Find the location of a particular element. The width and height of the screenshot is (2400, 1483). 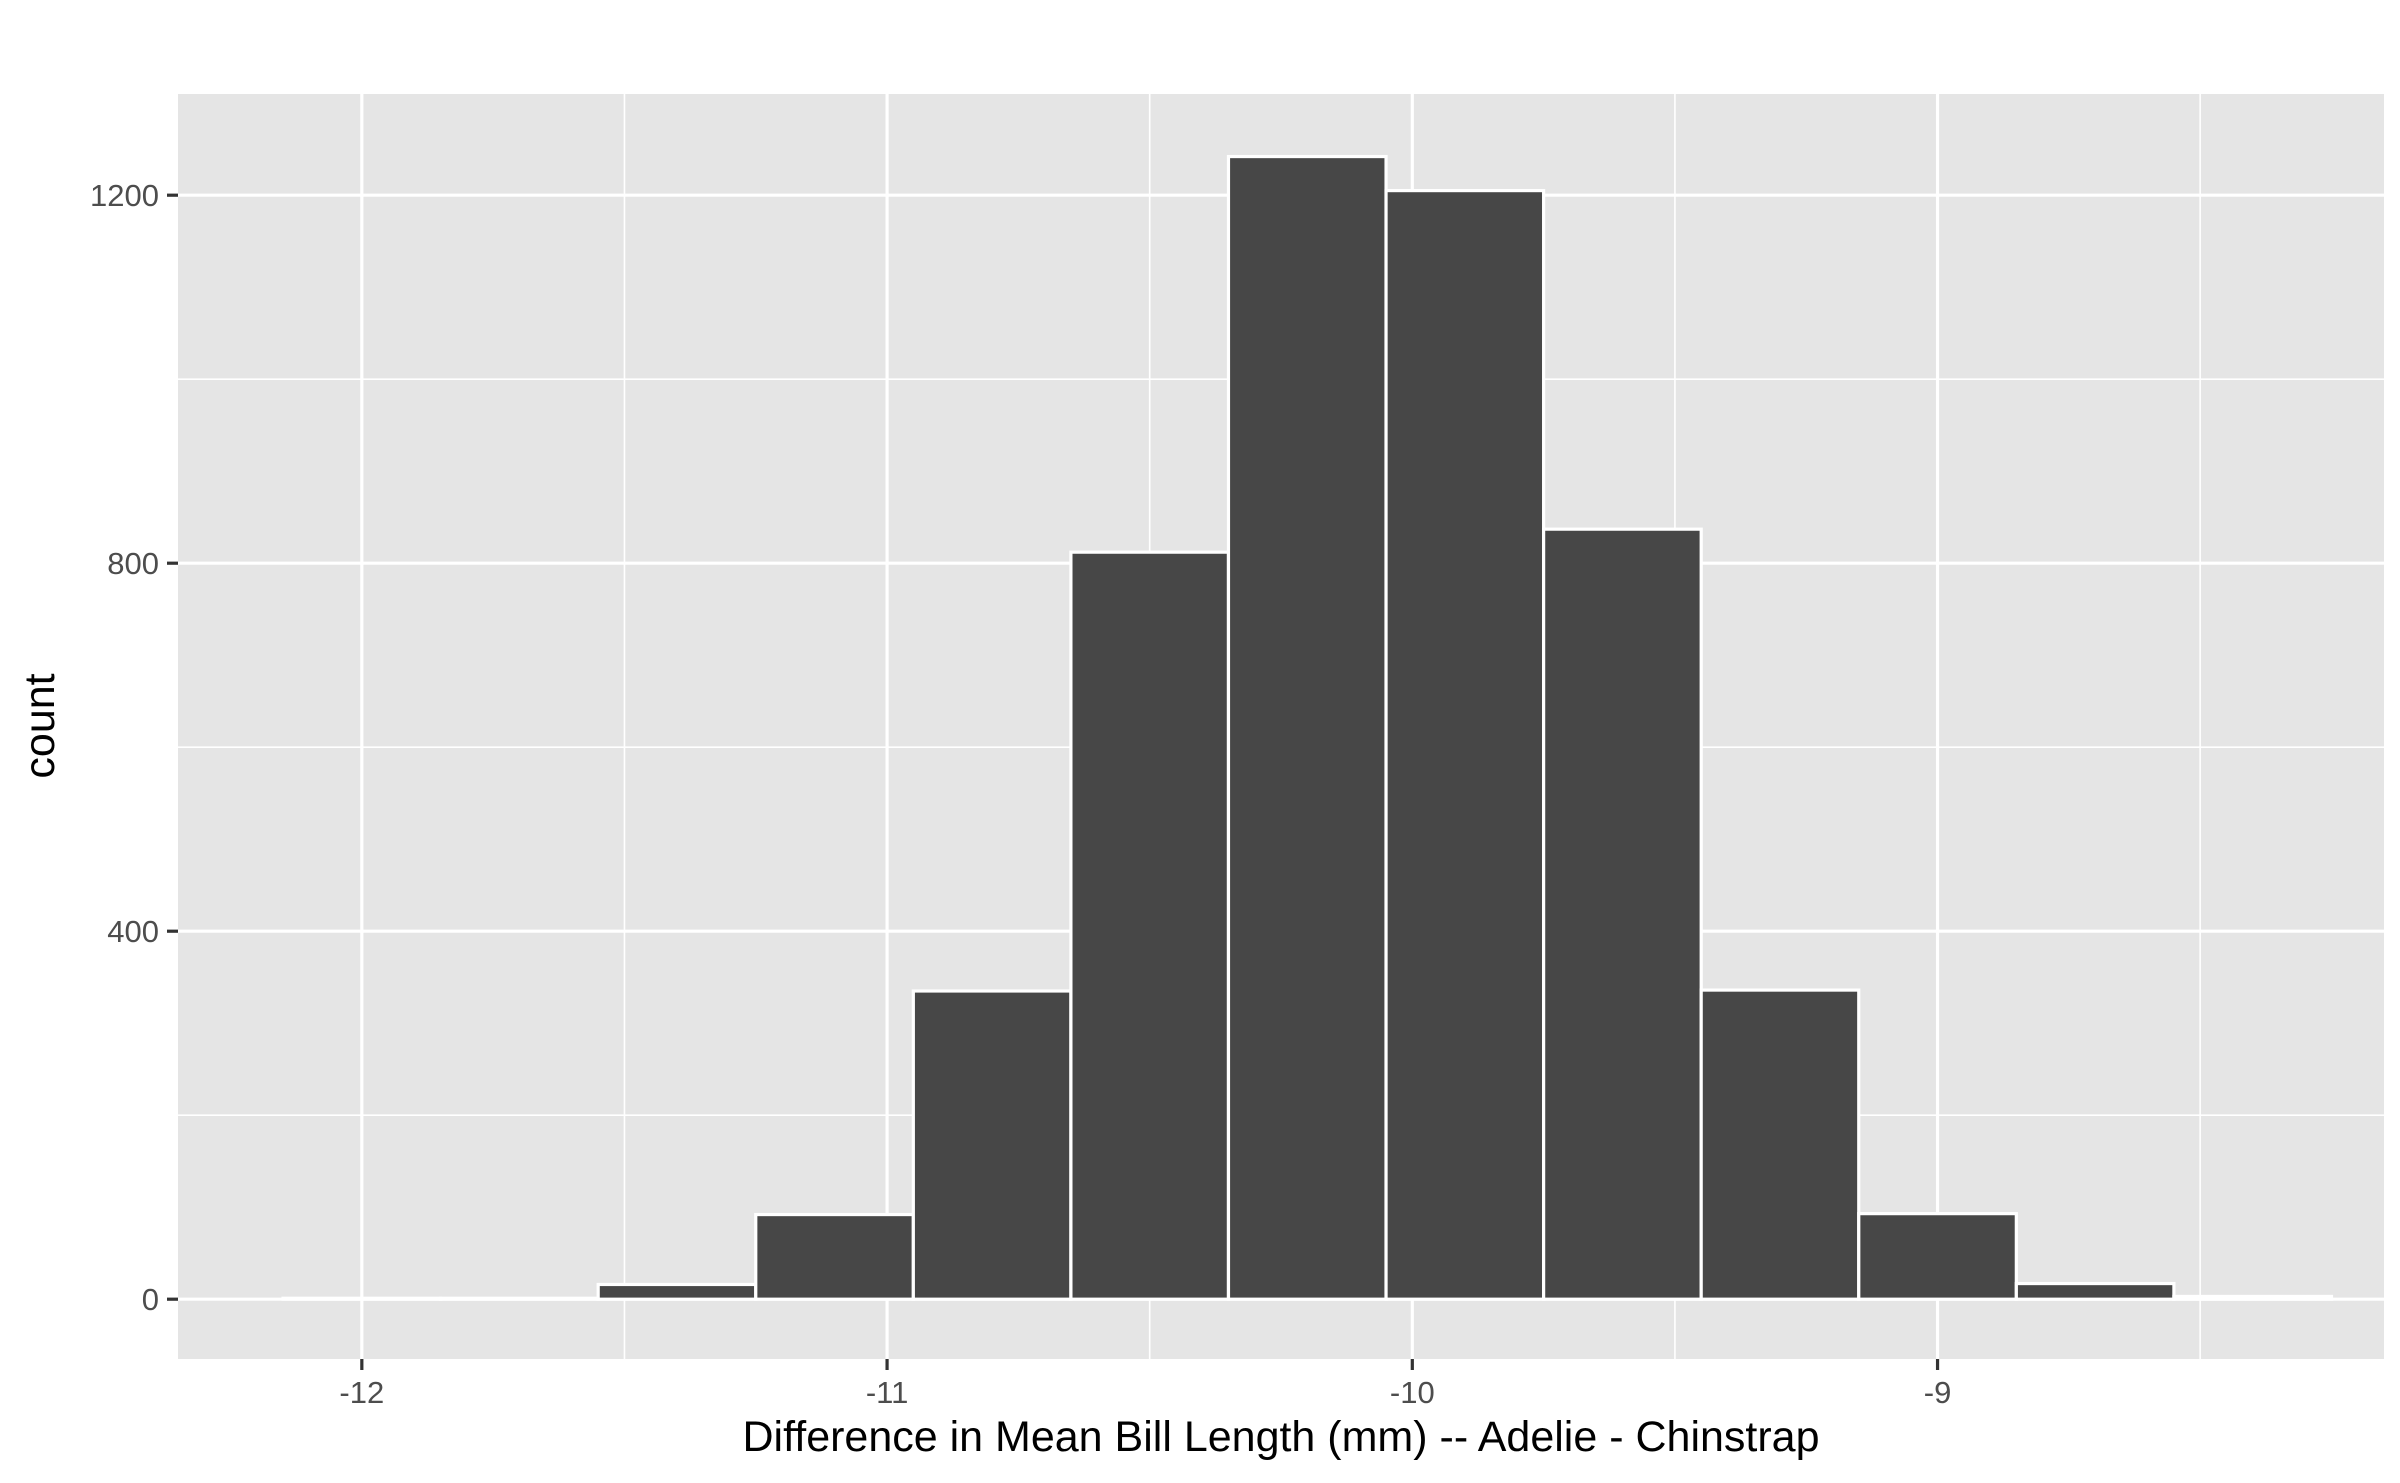

y-tick-label: 0 is located at coordinates (150, 1299).